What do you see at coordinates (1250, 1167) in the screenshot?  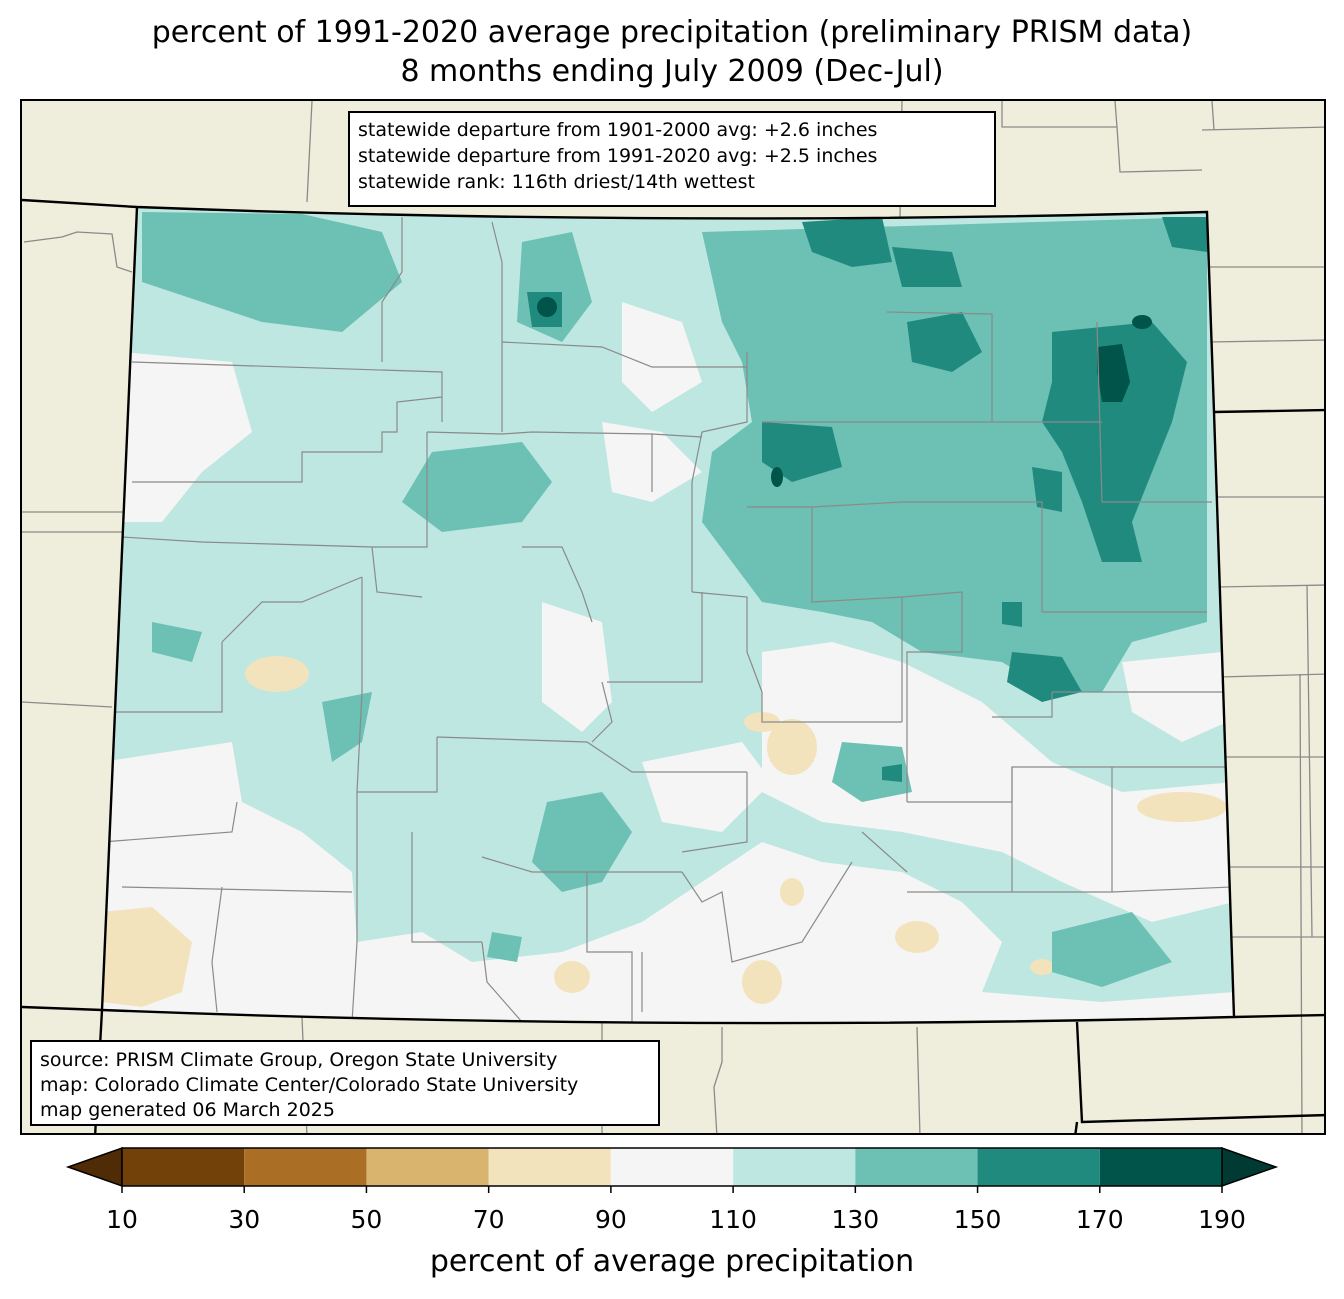 I see `colorbar-over-arrow` at bounding box center [1250, 1167].